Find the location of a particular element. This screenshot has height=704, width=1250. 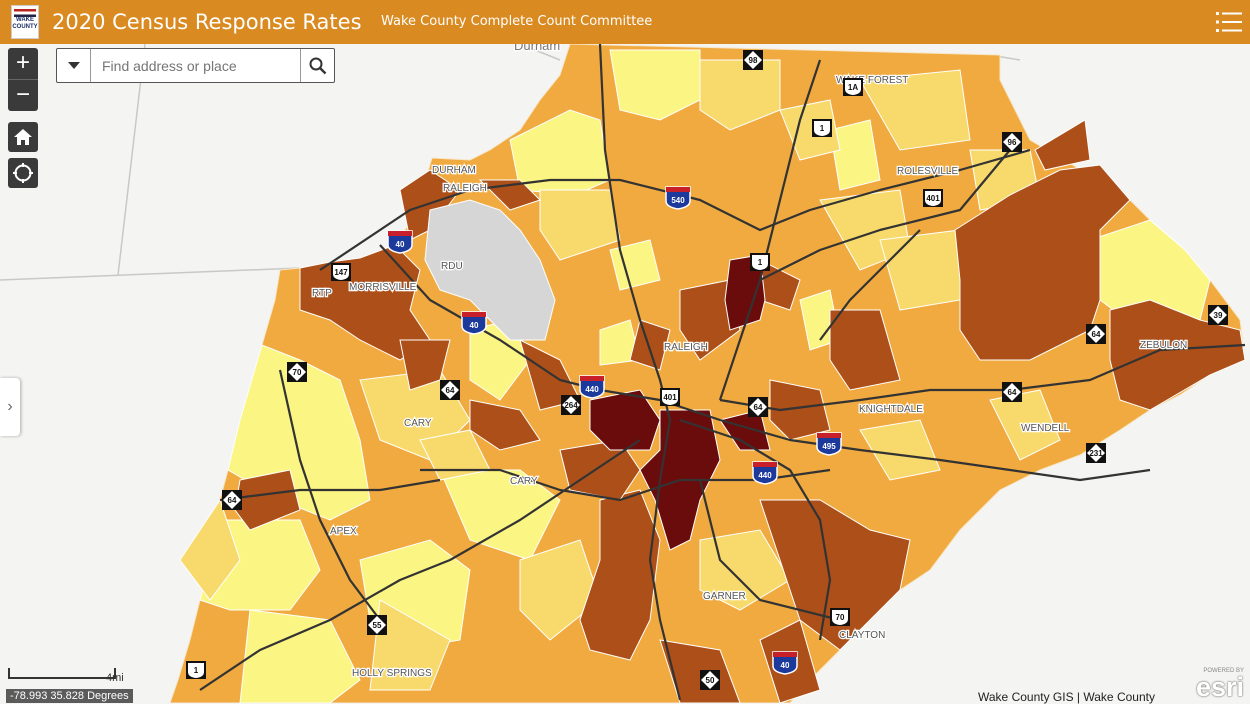

search-input is located at coordinates (195, 65).